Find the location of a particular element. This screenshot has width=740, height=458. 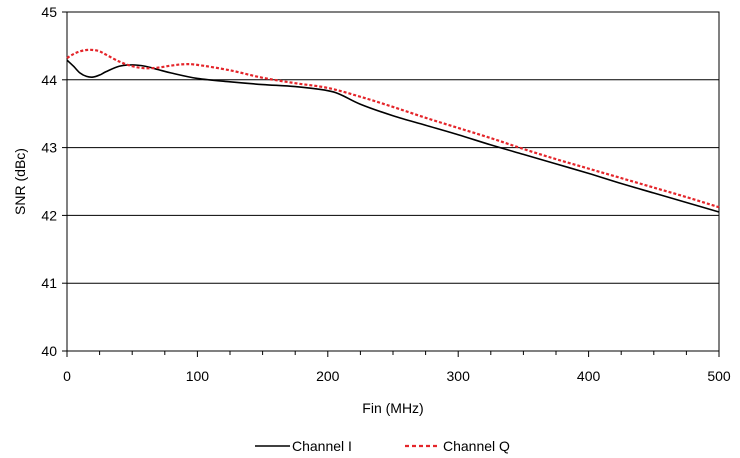

y-axis-tick-labels: 40 41 42 43 44 45 is located at coordinates (49, 181).